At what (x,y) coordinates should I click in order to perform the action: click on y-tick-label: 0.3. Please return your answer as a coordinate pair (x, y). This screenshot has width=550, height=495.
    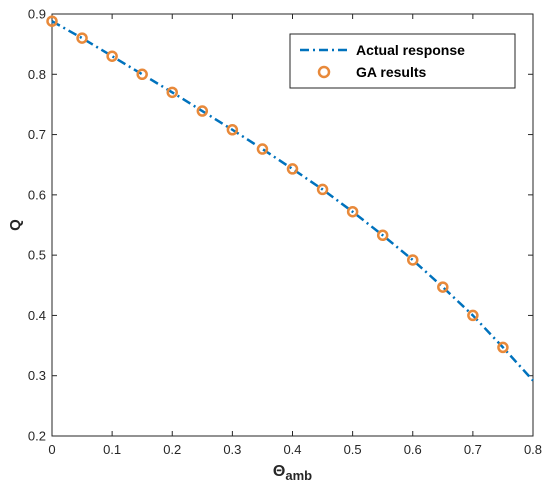
    Looking at the image, I should click on (37, 375).